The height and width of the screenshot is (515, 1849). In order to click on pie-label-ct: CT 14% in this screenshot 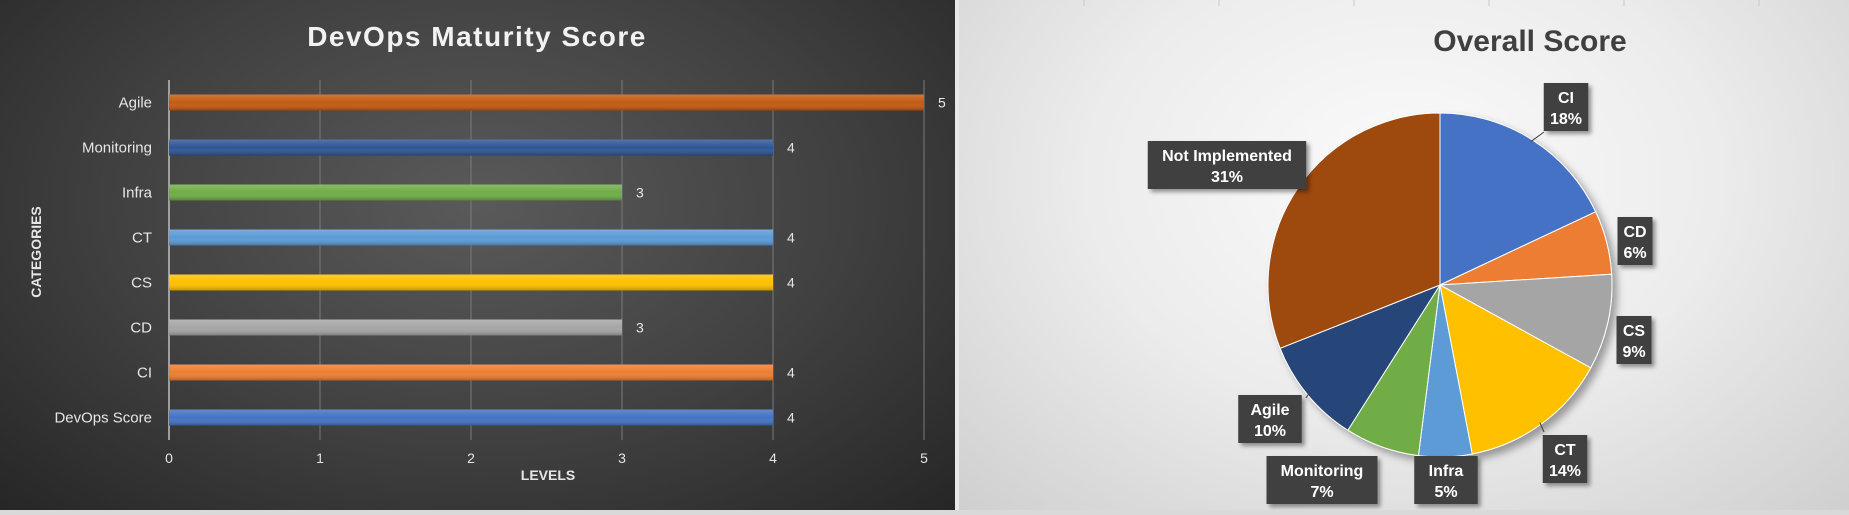, I will do `click(1565, 459)`.